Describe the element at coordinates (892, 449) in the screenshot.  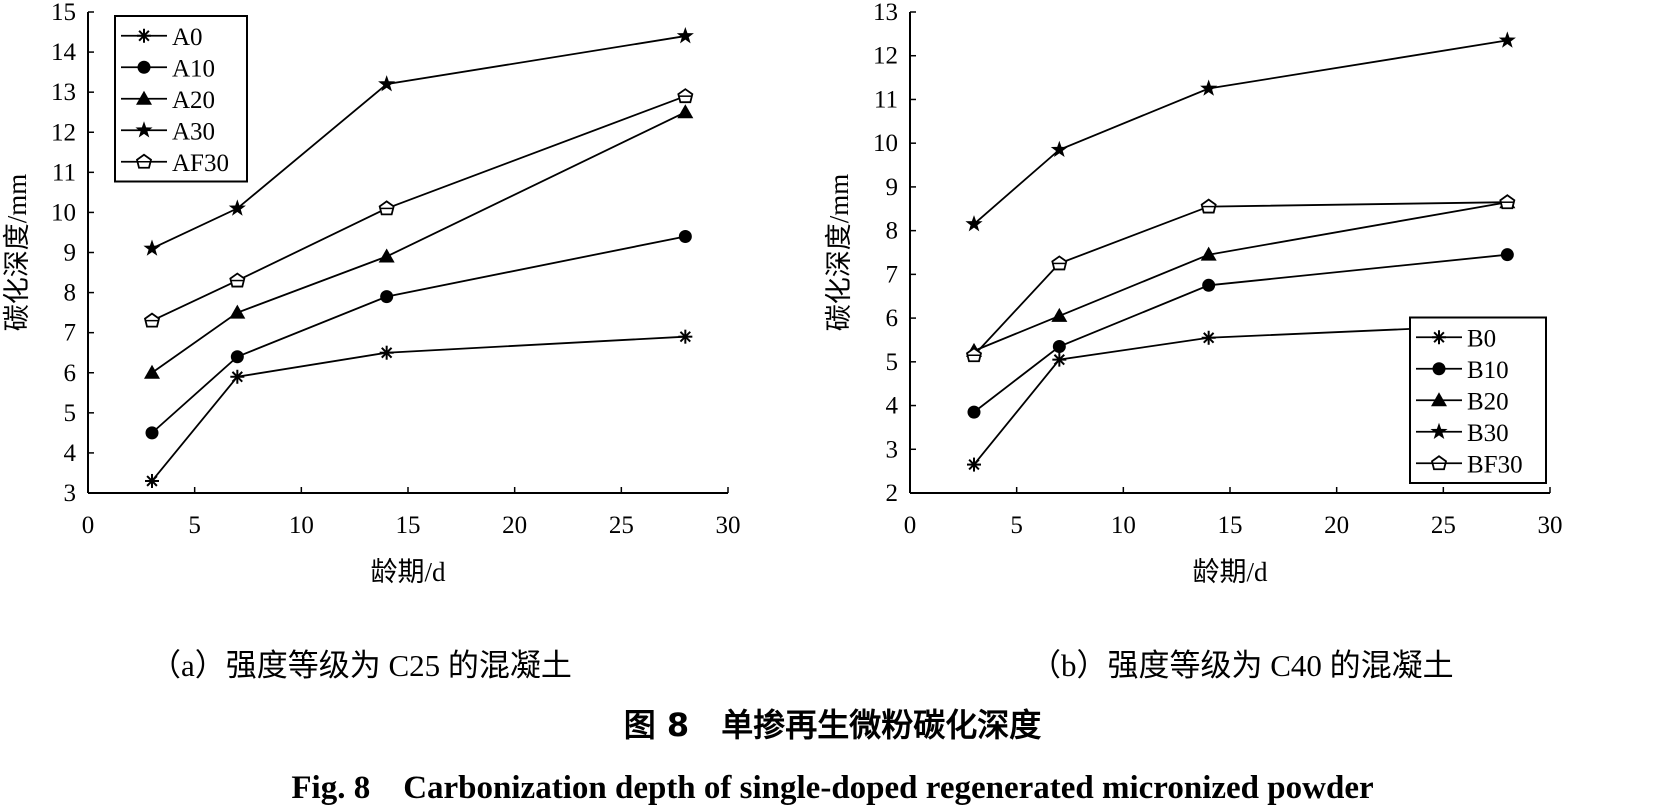
I see `y-tick-label: 3` at that location.